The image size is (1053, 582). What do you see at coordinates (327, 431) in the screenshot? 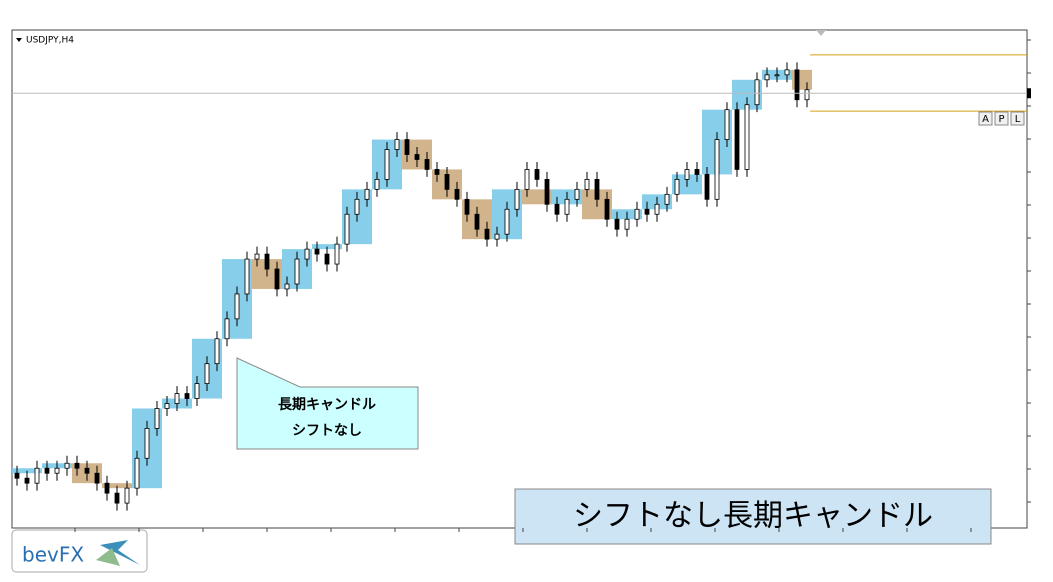
I see `callout-text: シフトなし` at bounding box center [327, 431].